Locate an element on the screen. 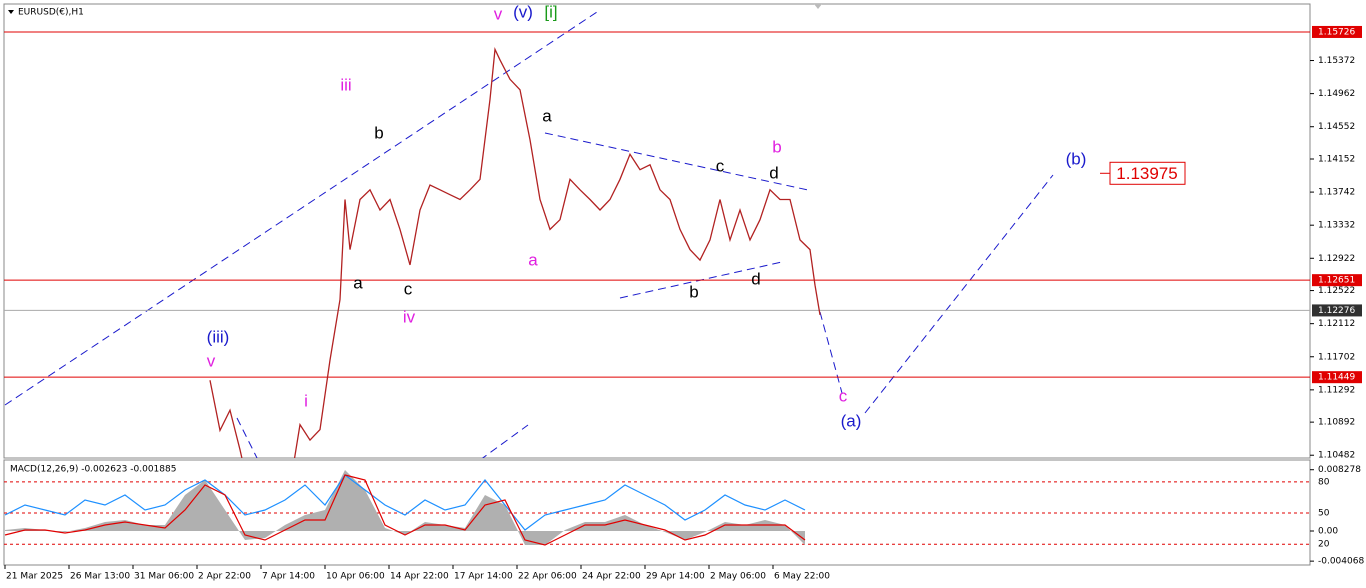 The width and height of the screenshot is (1366, 588). y2-tick-label: 50 is located at coordinates (1324, 514).